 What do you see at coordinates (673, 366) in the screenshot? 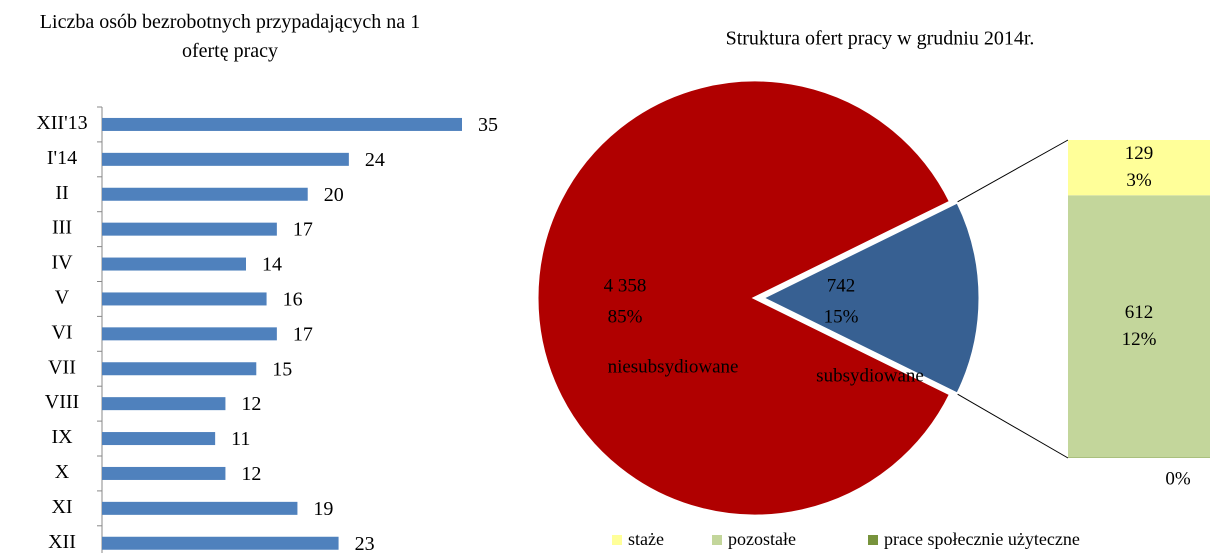
I see `category-label: niesubsydiowane` at bounding box center [673, 366].